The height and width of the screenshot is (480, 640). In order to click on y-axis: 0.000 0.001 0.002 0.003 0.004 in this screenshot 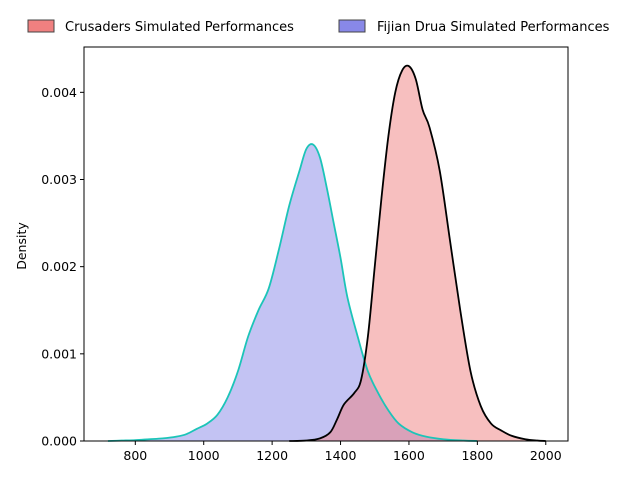, I will do `click(62, 267)`.